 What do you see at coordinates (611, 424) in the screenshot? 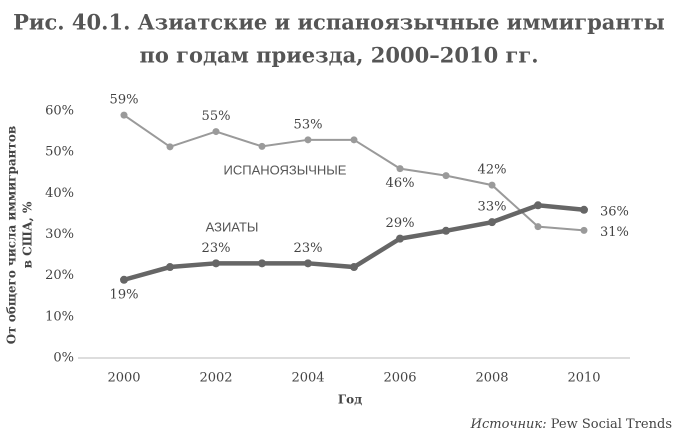
I see `source-text: Pew Social Trends` at bounding box center [611, 424].